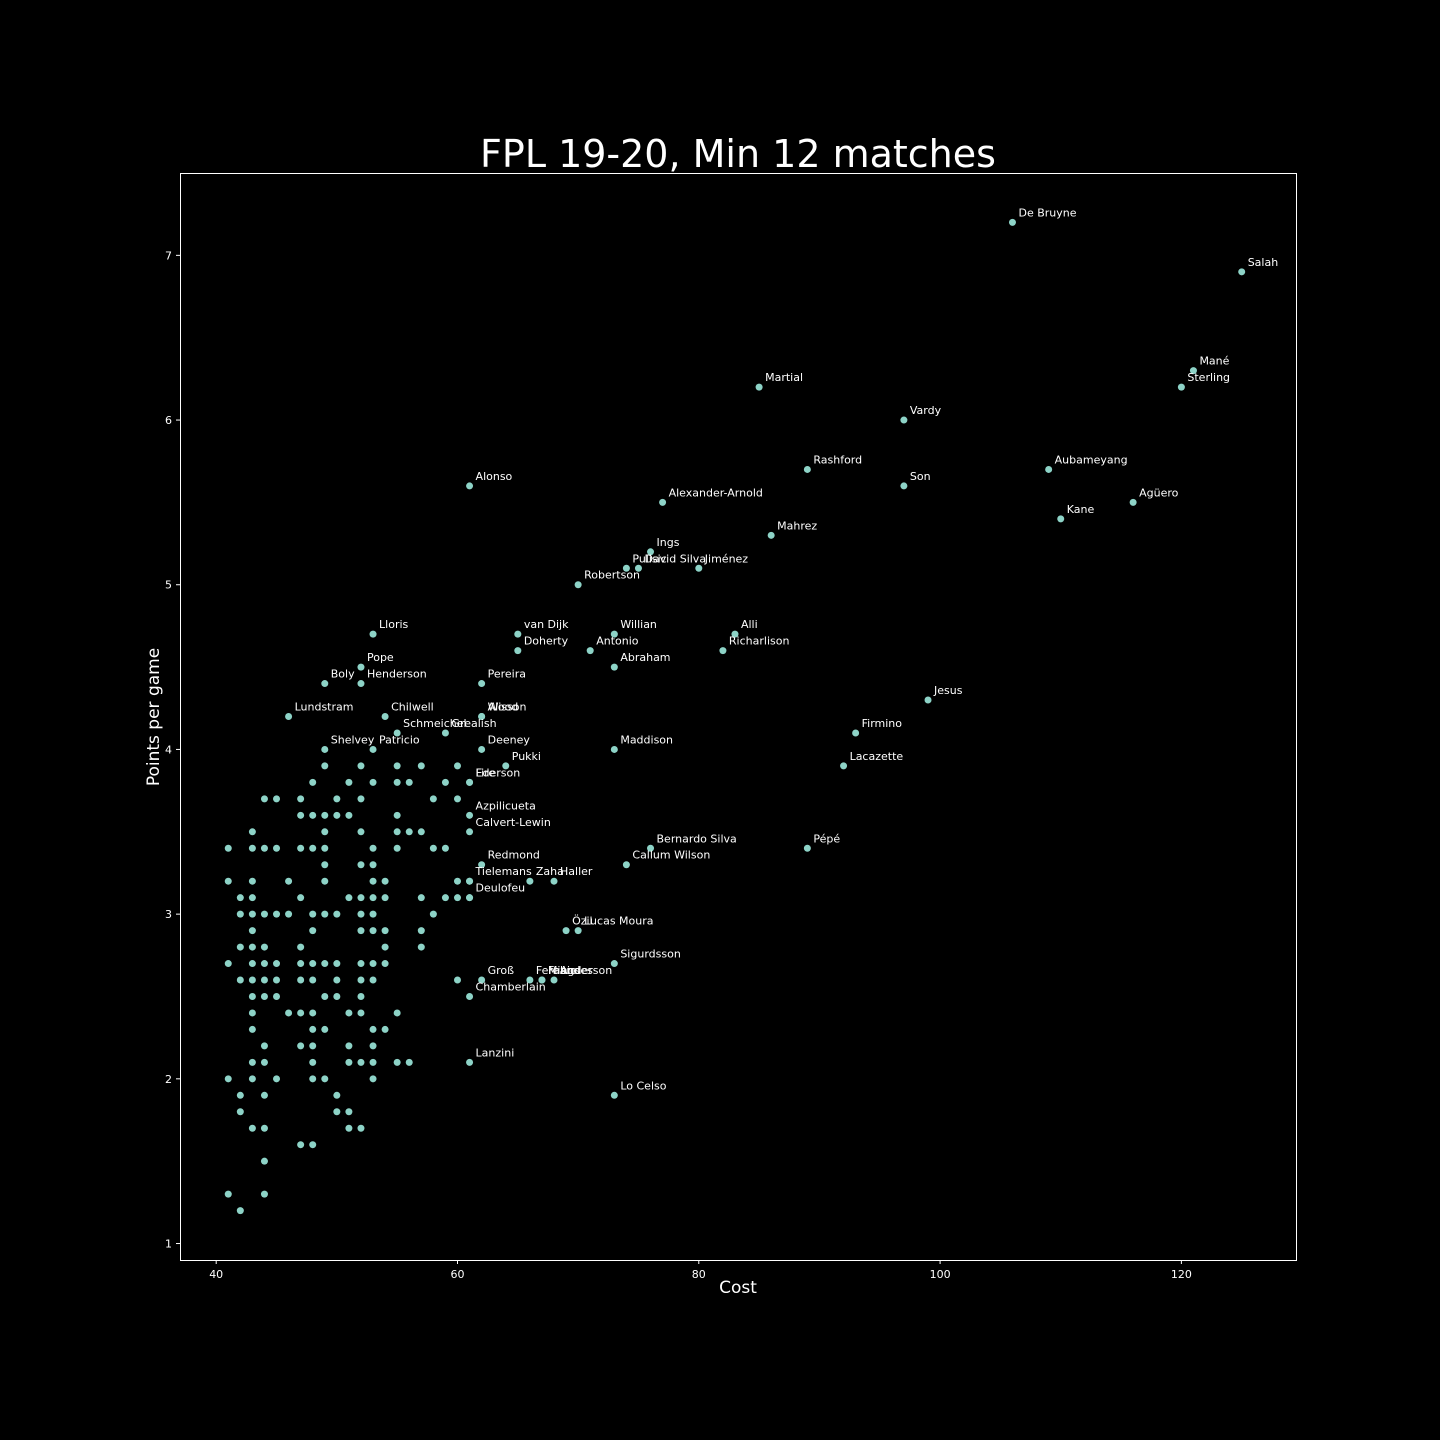 The width and height of the screenshot is (1440, 1440). What do you see at coordinates (877, 756) in the screenshot?
I see `data-point-label: Lacazette` at bounding box center [877, 756].